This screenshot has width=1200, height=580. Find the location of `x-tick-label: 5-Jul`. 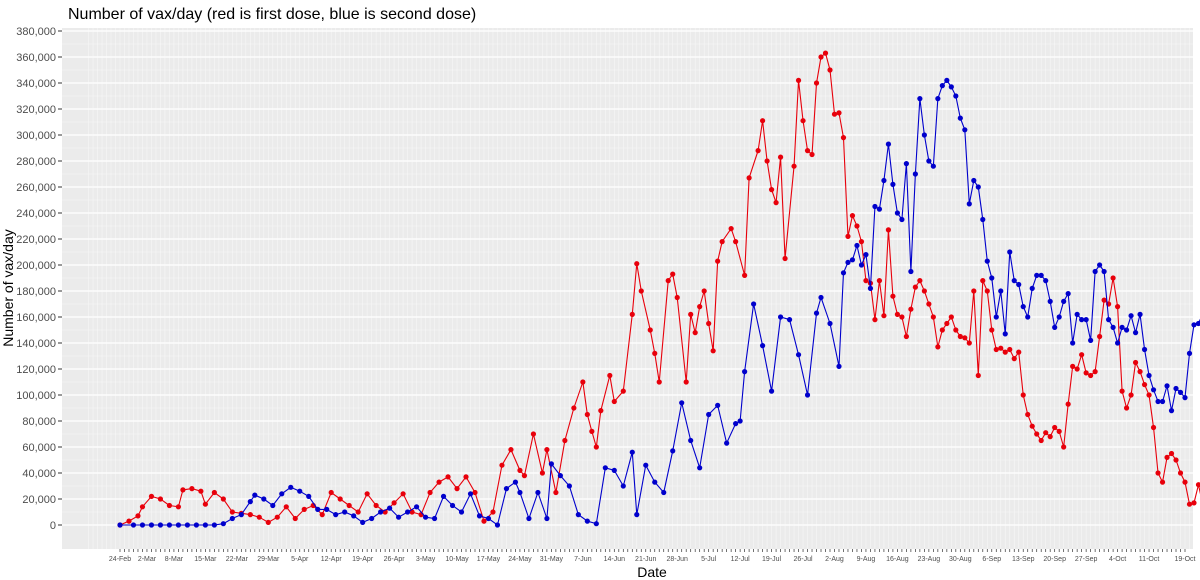

x-tick-label: 5-Jul is located at coordinates (709, 559).